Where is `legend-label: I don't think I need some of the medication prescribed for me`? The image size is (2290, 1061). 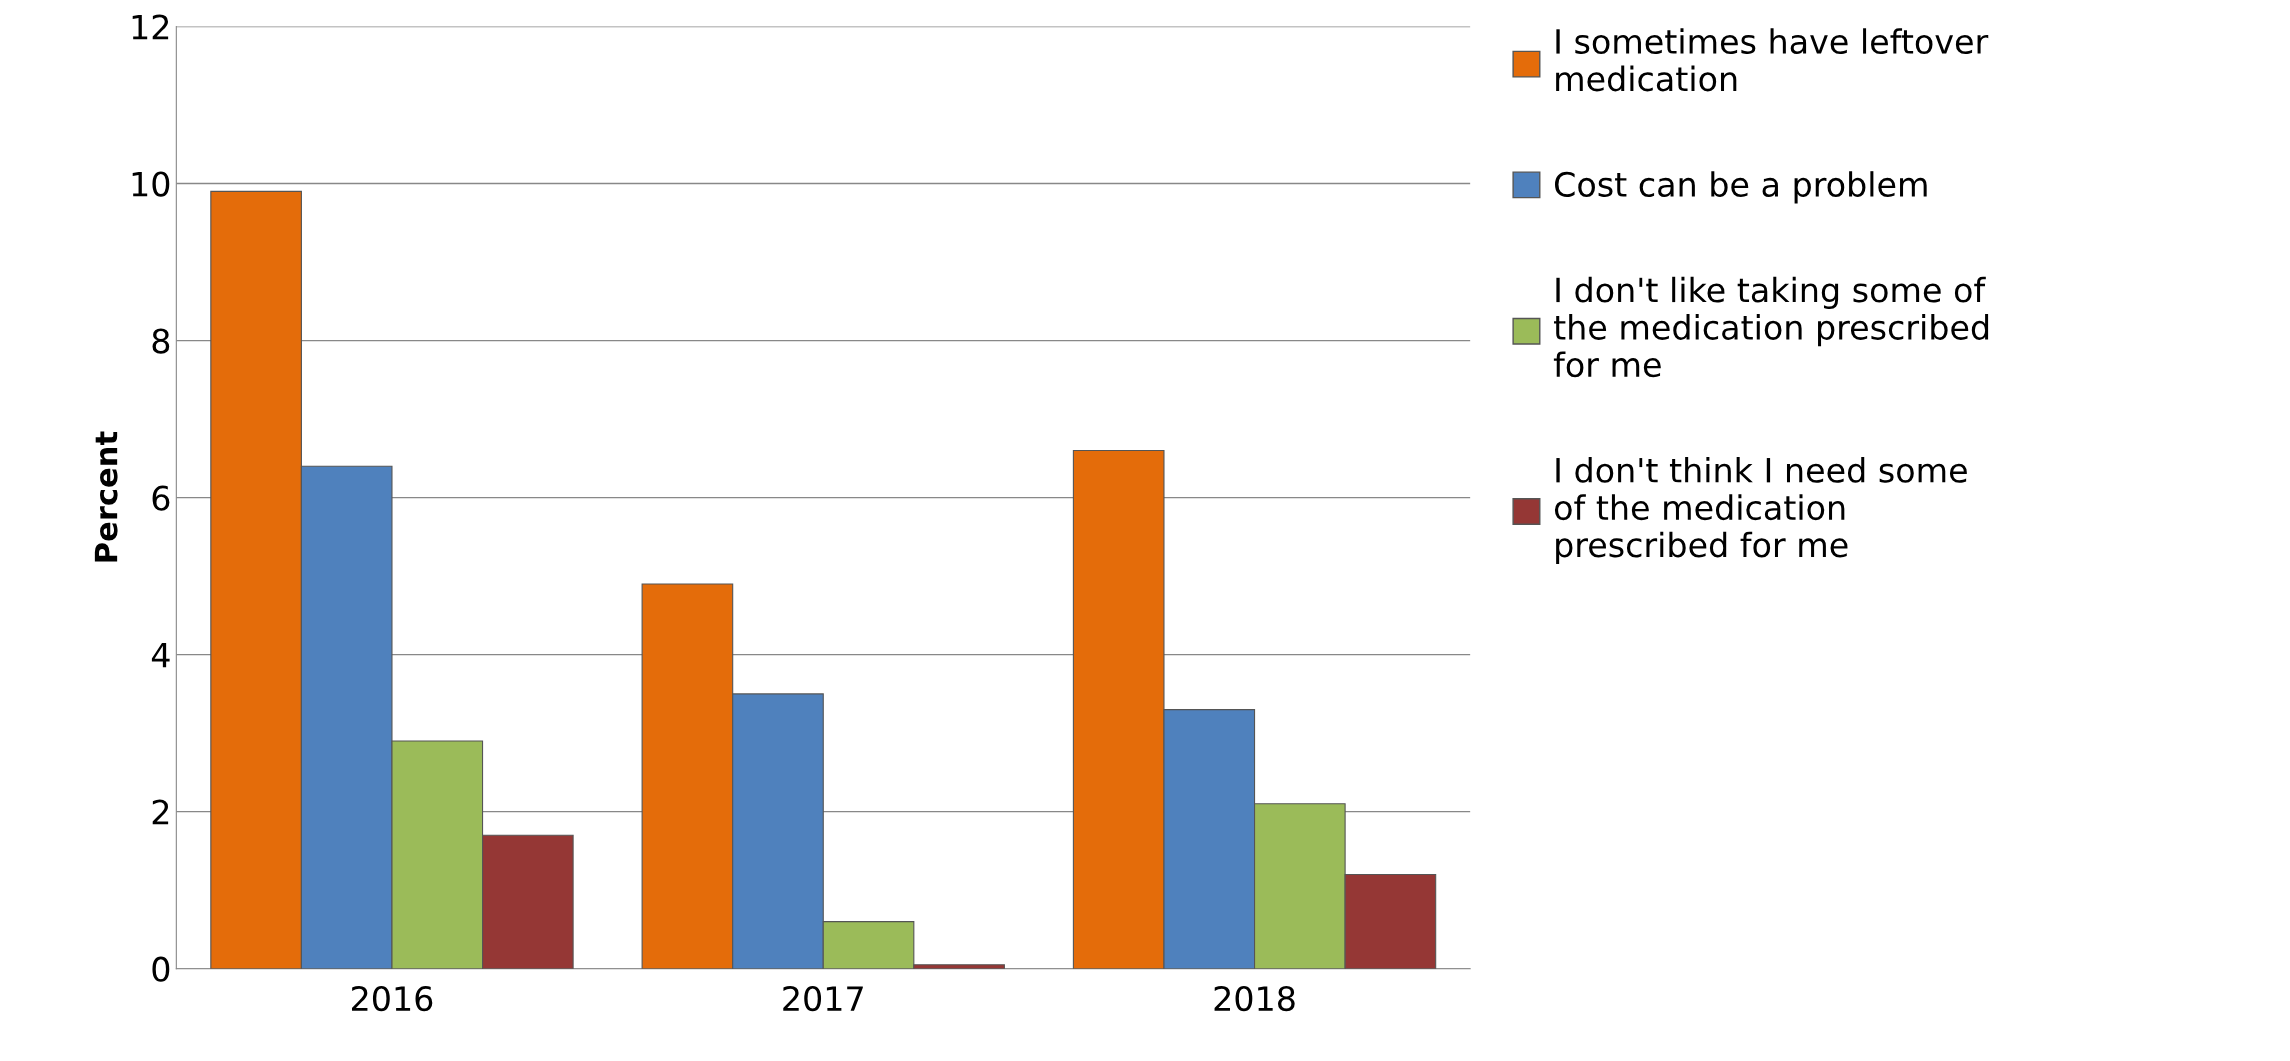
legend-label: I don't think I need some of the medication prescribed for me is located at coordinates (1760, 510).